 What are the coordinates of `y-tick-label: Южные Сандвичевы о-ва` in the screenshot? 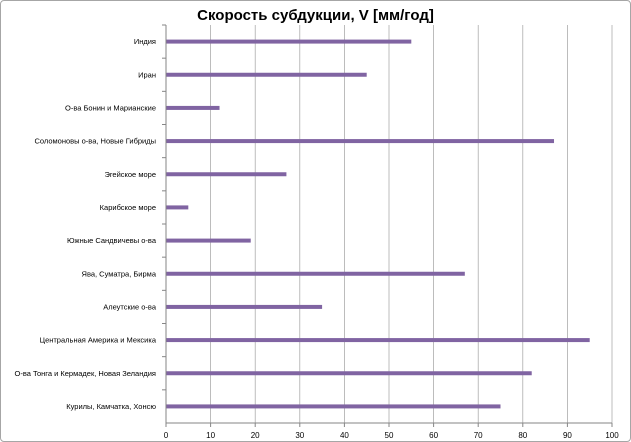 It's located at (112, 240).